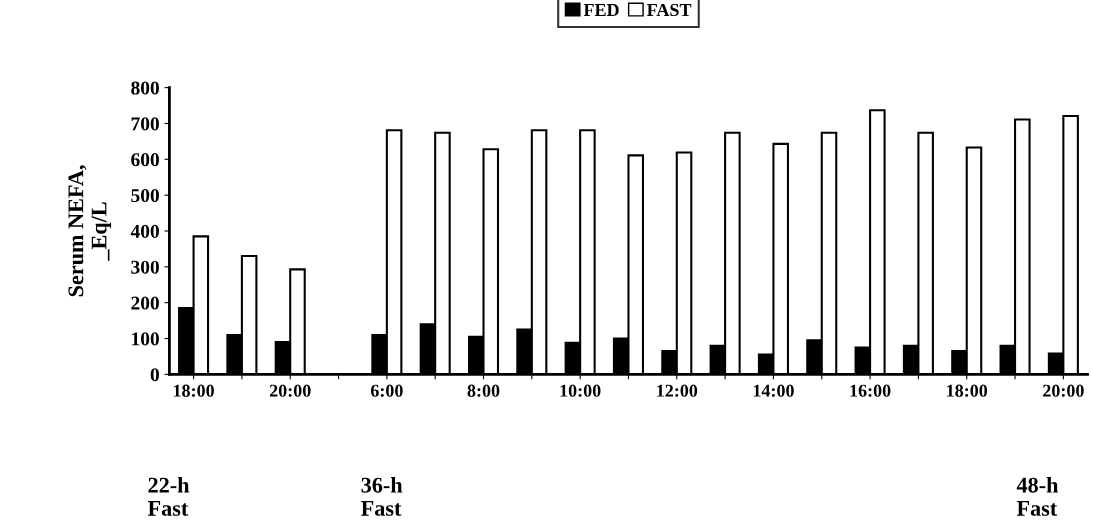 The width and height of the screenshot is (1093, 531). What do you see at coordinates (145, 124) in the screenshot?
I see `y-tick-label: 700` at bounding box center [145, 124].